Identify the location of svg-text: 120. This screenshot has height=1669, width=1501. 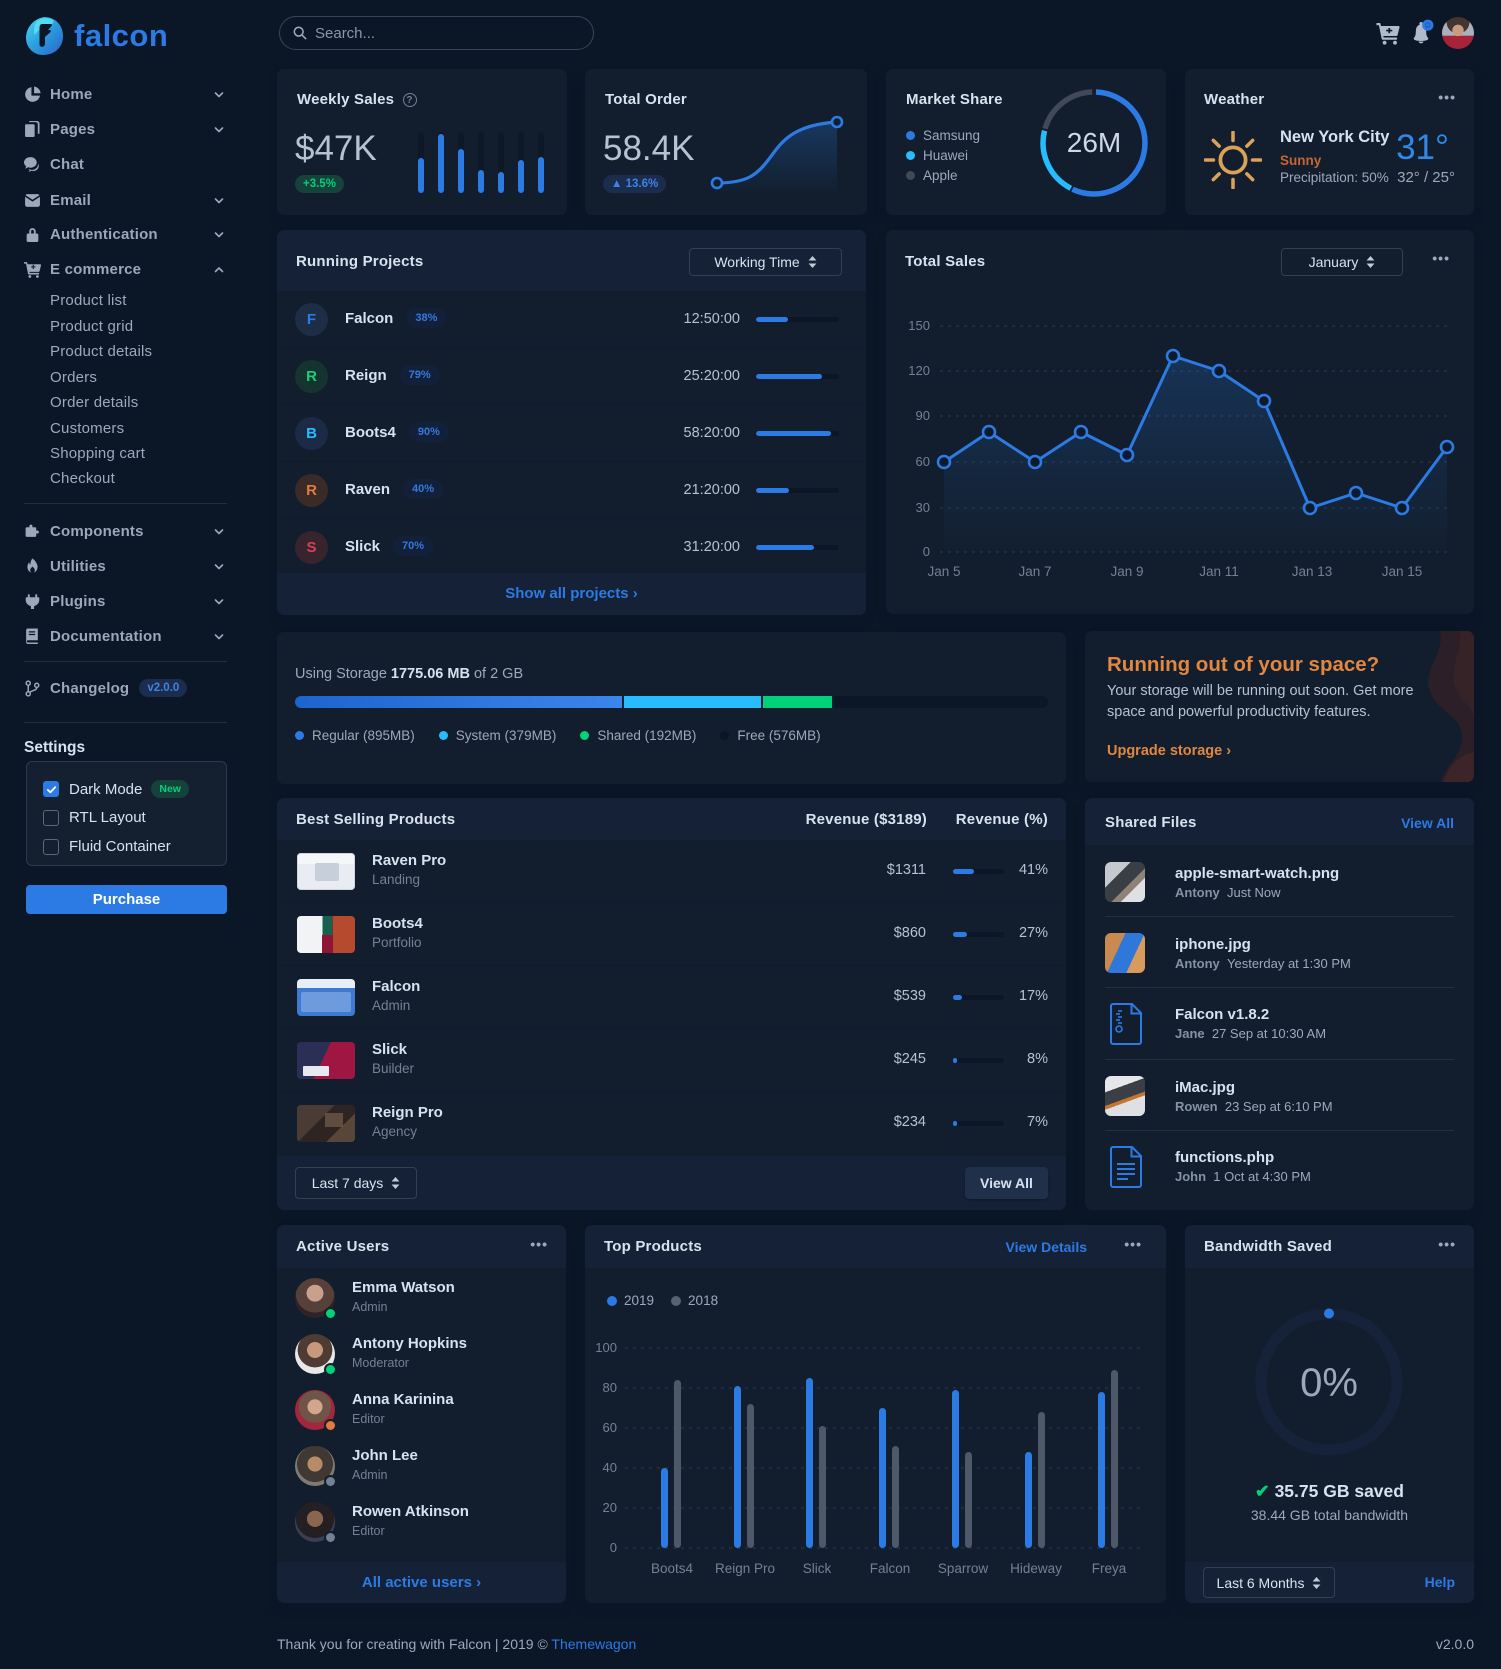
(919, 370).